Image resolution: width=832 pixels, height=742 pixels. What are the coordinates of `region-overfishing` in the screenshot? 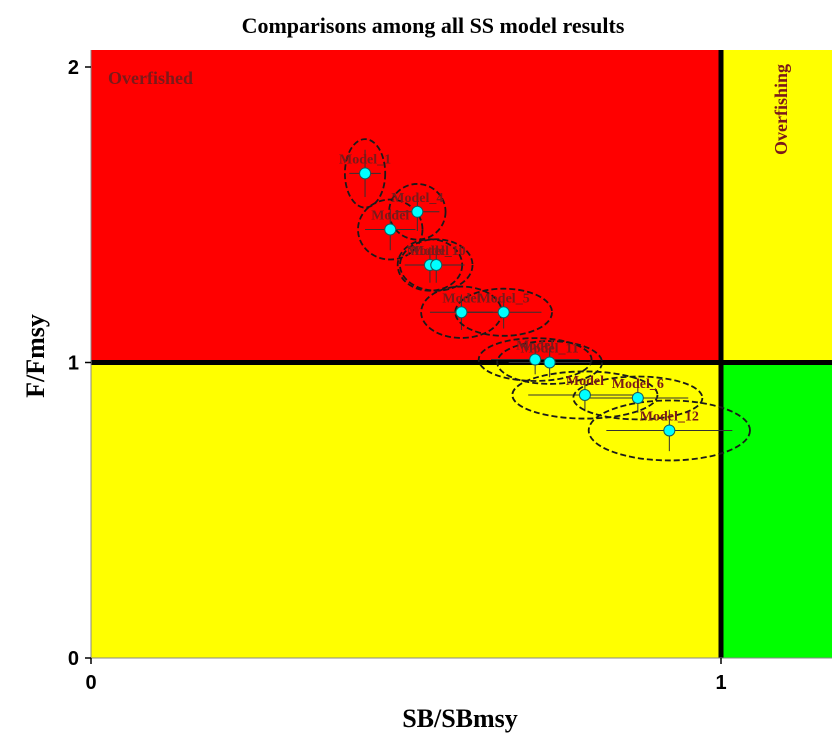 It's located at (776, 206).